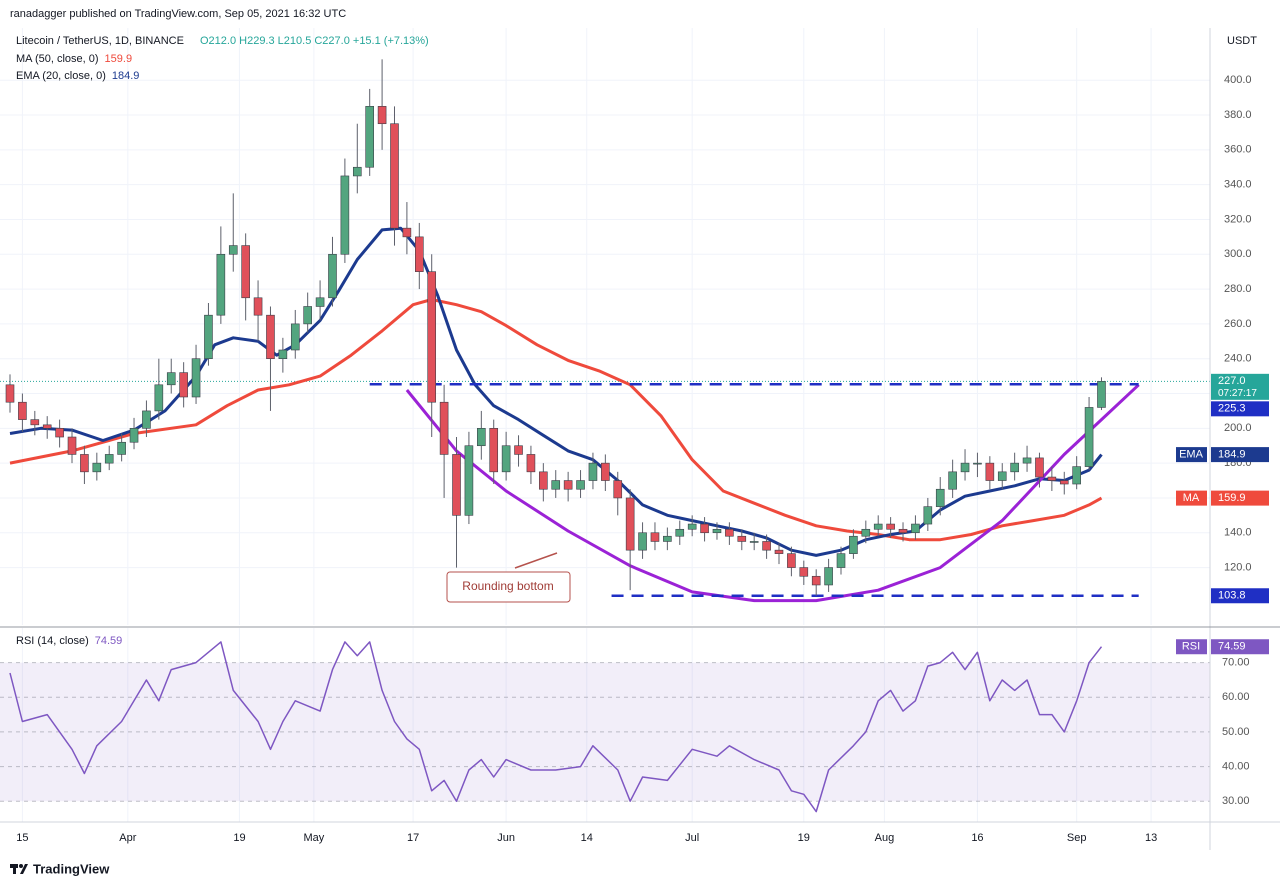 The image size is (1280, 887). I want to click on line-tag-value: 184.9, so click(1232, 455).